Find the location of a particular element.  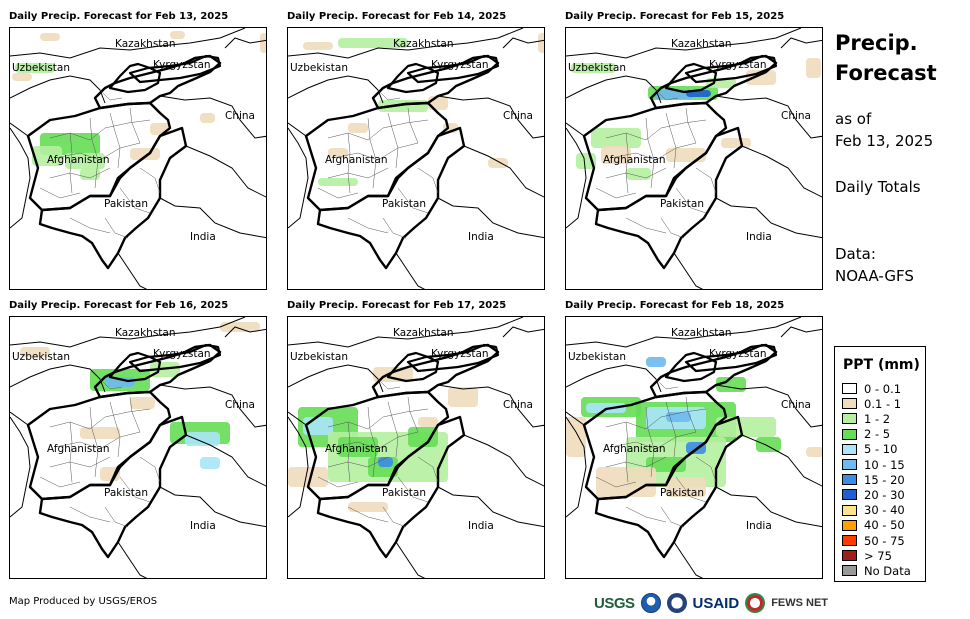

data-source-text: Data: NOAA-GFS is located at coordinates (874, 265).